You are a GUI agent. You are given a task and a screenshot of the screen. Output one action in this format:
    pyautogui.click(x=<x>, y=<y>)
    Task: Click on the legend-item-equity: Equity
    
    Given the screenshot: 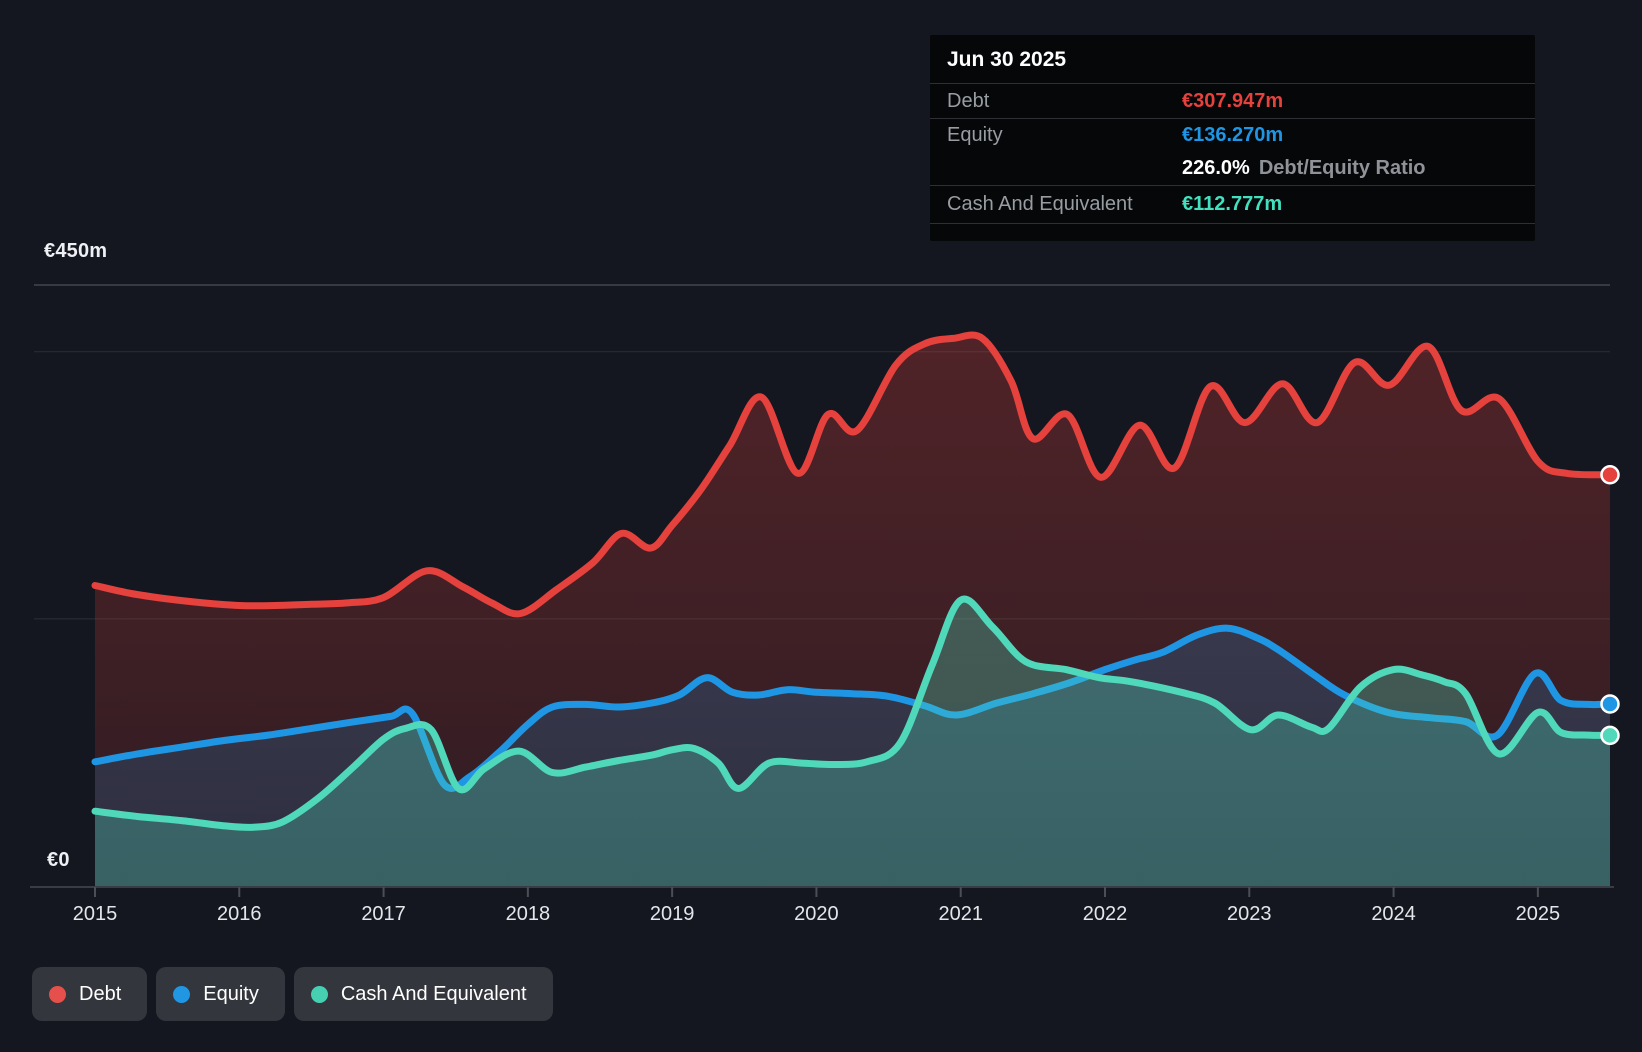 What is the action you would take?
    pyautogui.click(x=220, y=994)
    